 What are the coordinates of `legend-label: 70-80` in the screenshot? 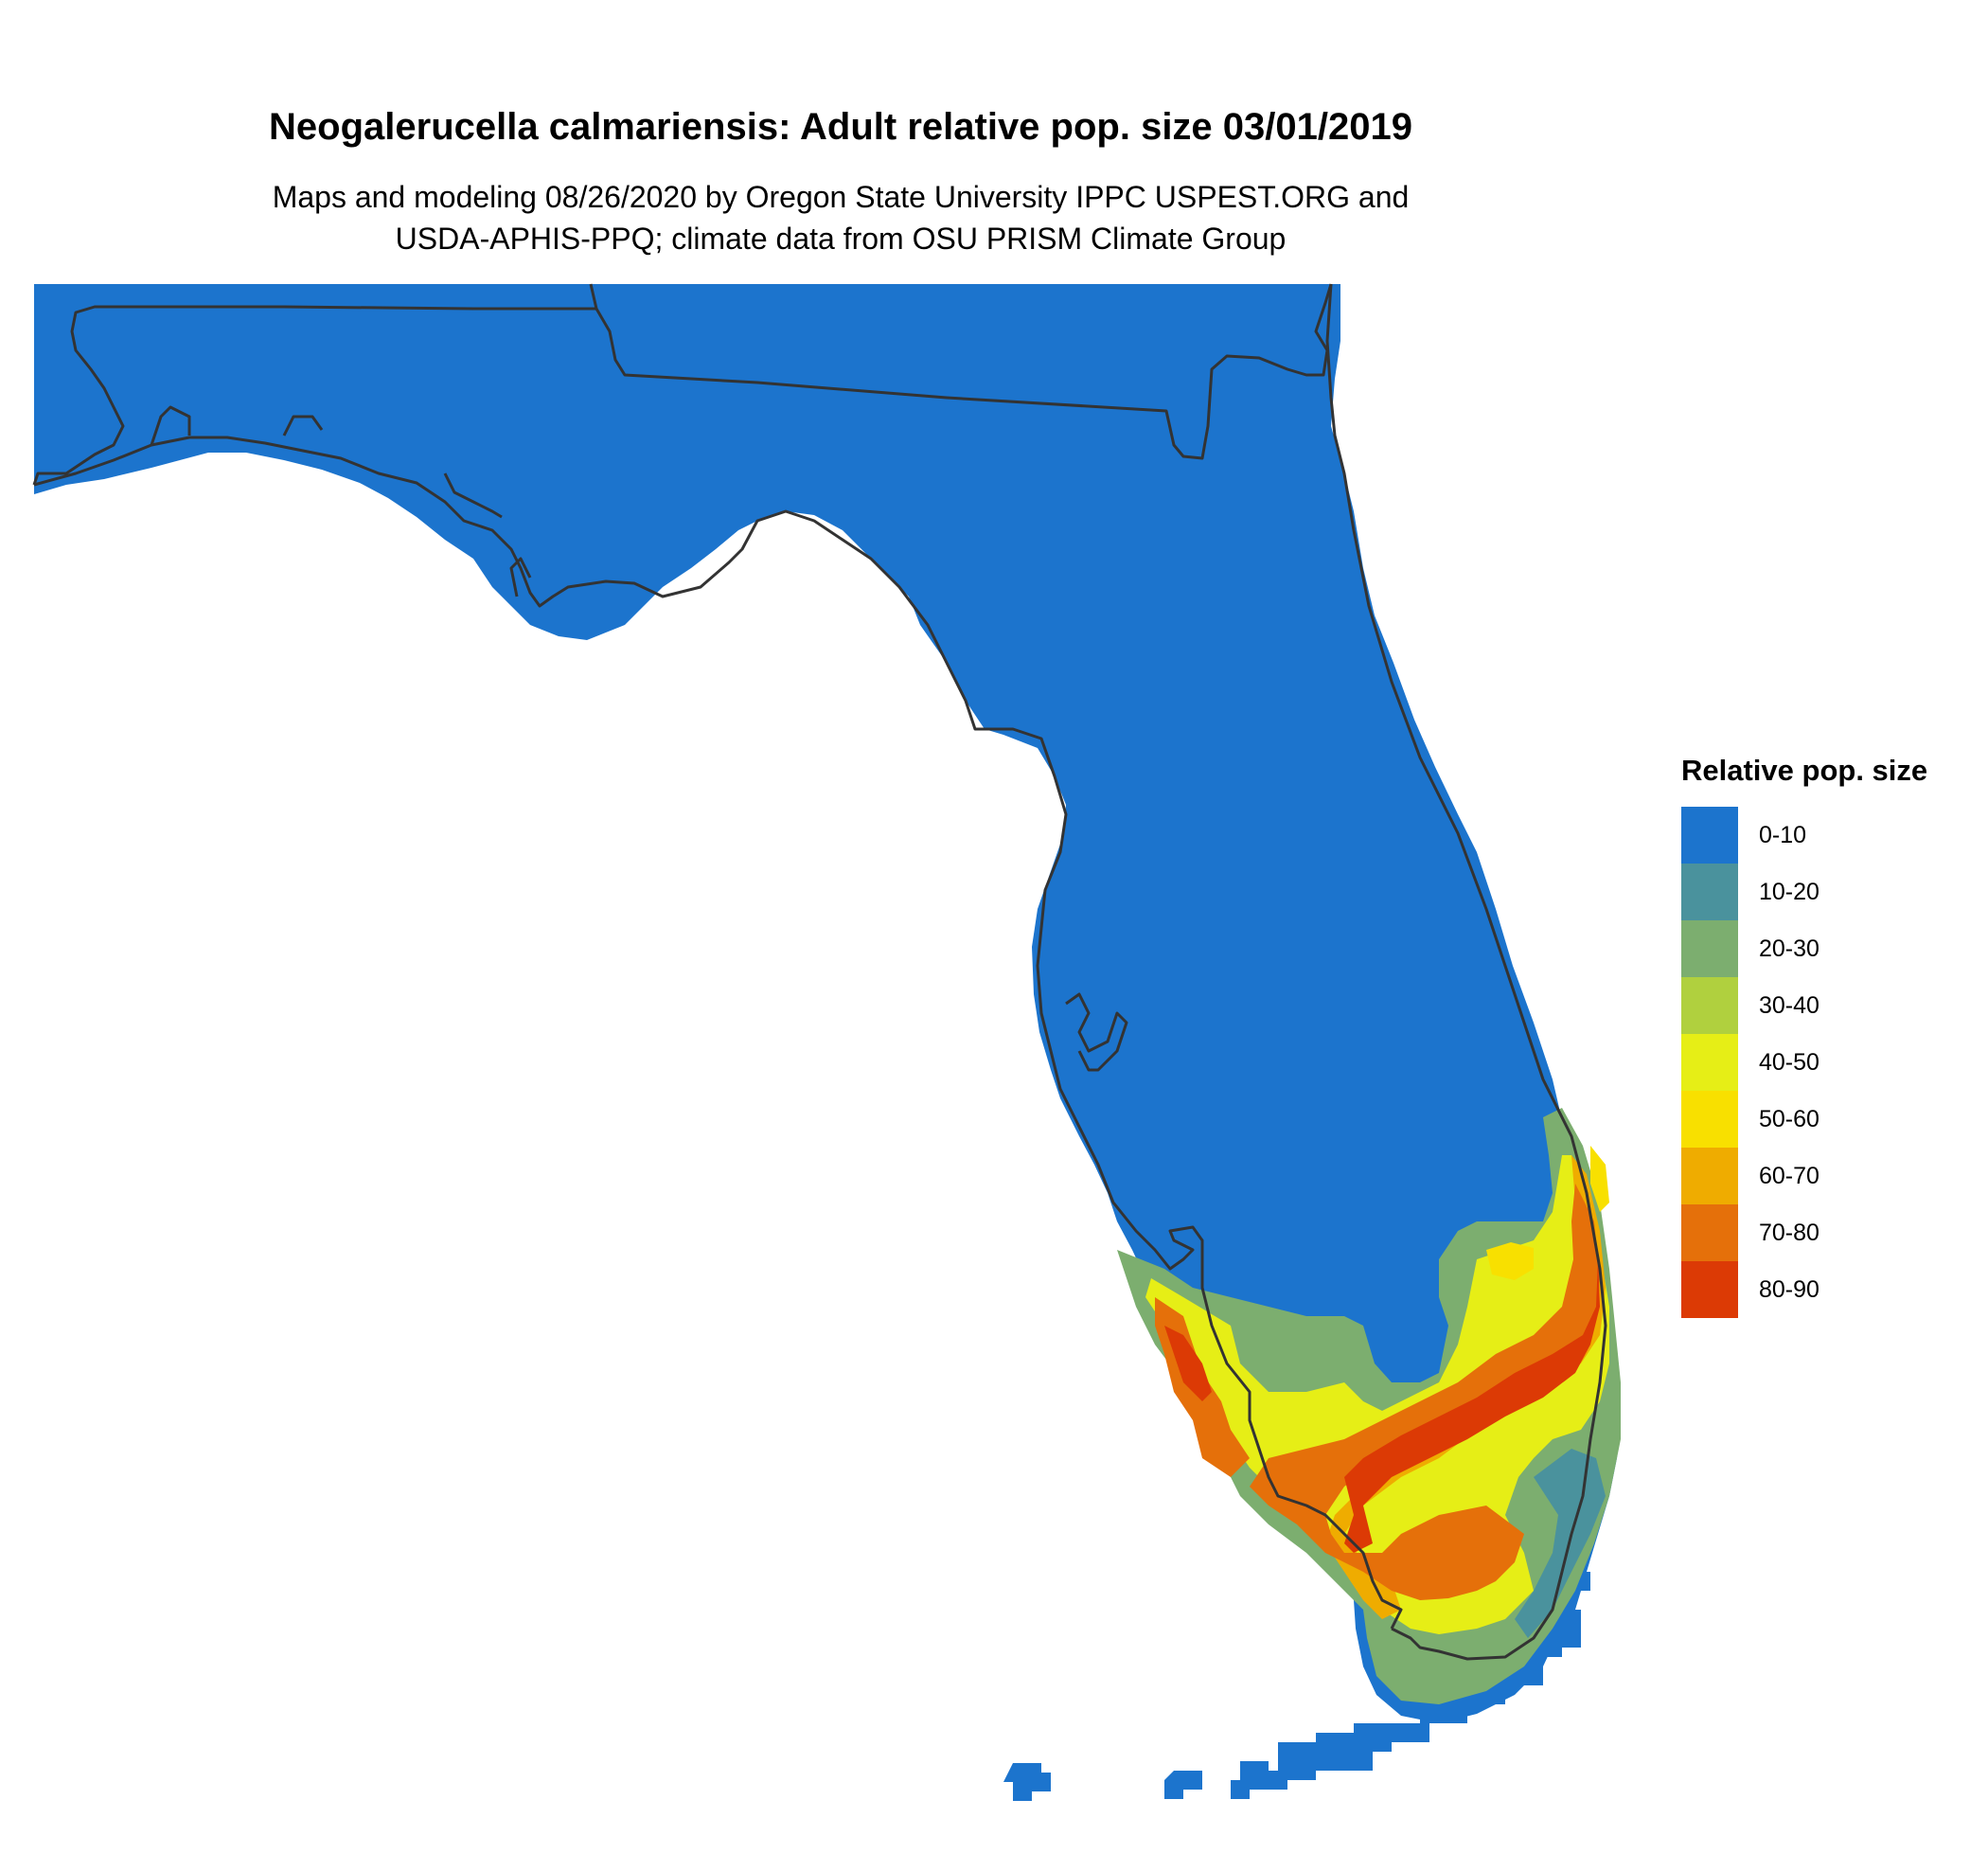 It's located at (1789, 1232).